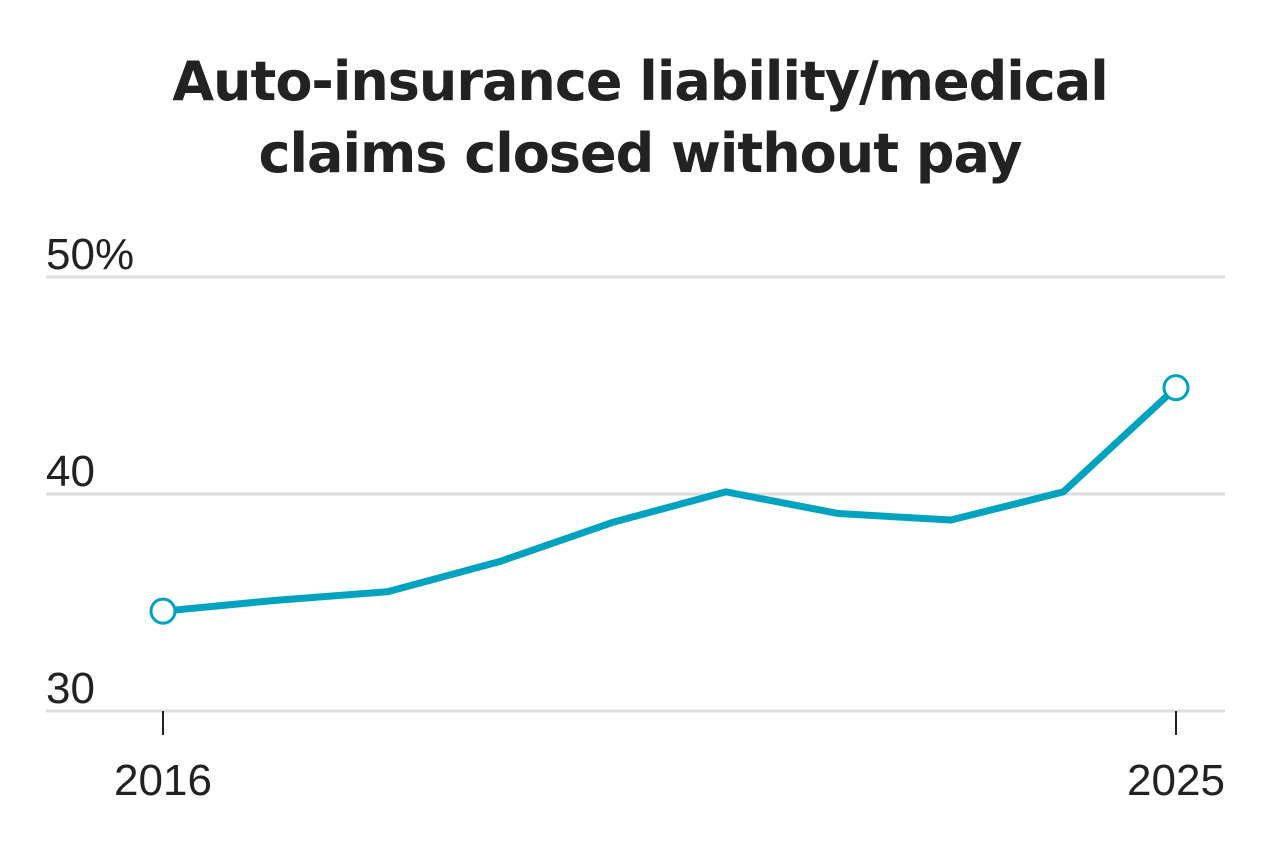 Image resolution: width=1280 pixels, height=855 pixels. I want to click on x-tick-label: 2016, so click(163, 780).